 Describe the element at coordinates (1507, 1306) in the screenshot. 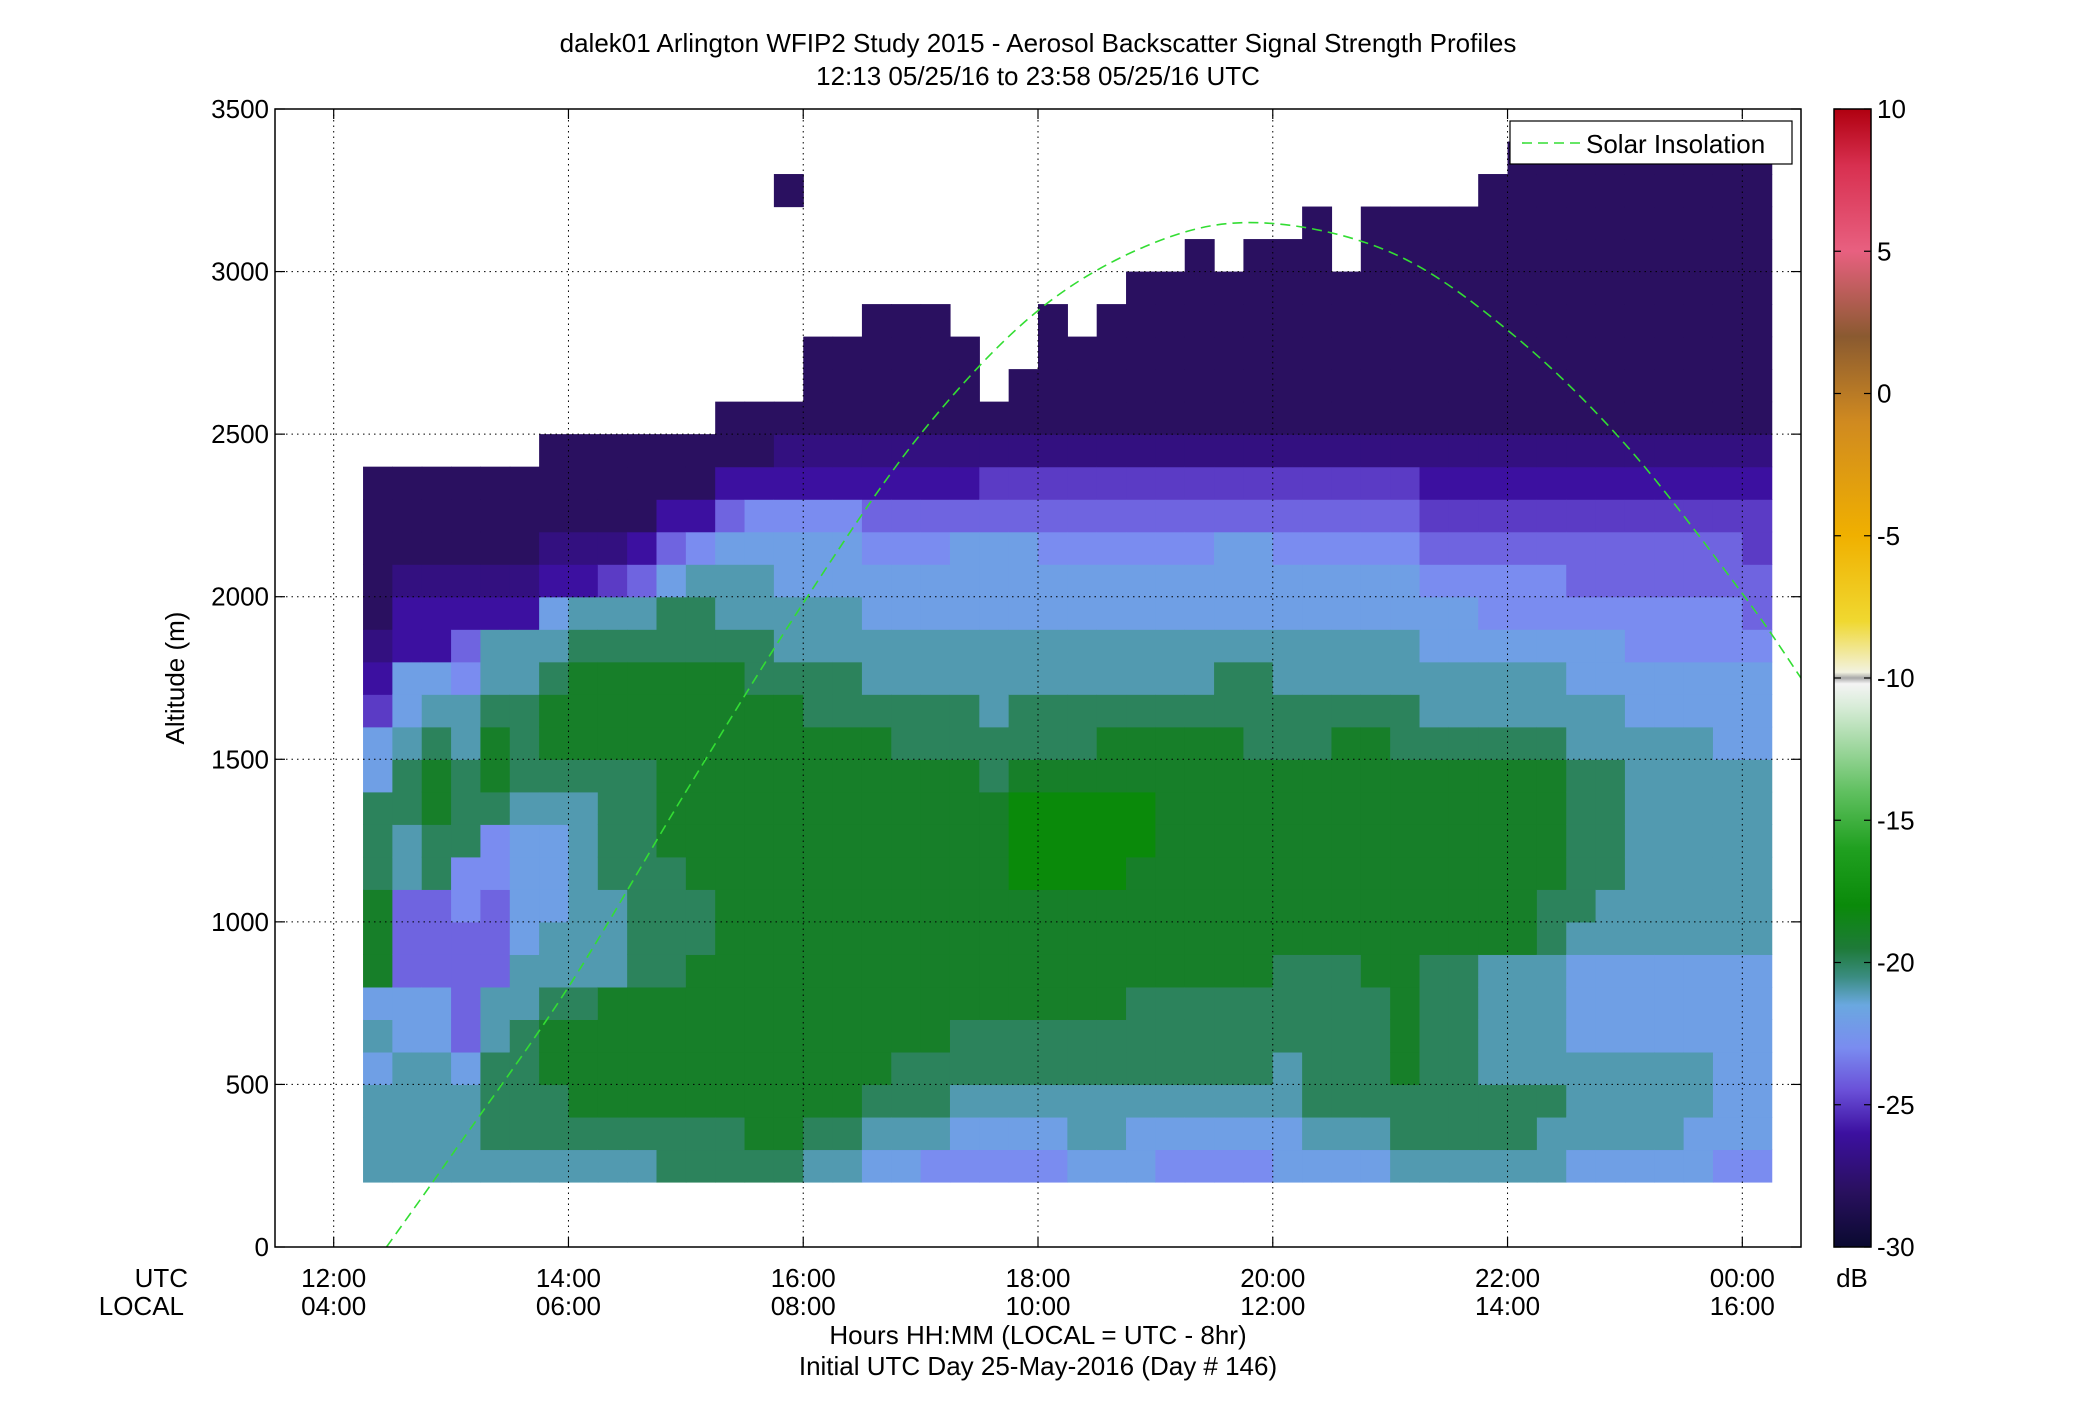

I see `x-tick-label-local: 14:00` at that location.